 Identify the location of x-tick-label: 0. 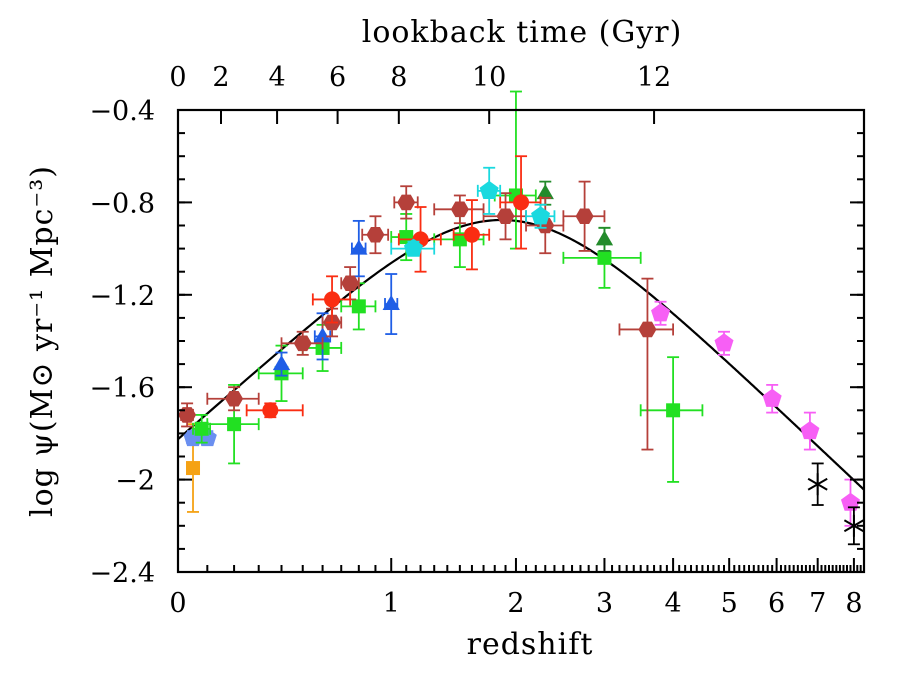
(177, 603).